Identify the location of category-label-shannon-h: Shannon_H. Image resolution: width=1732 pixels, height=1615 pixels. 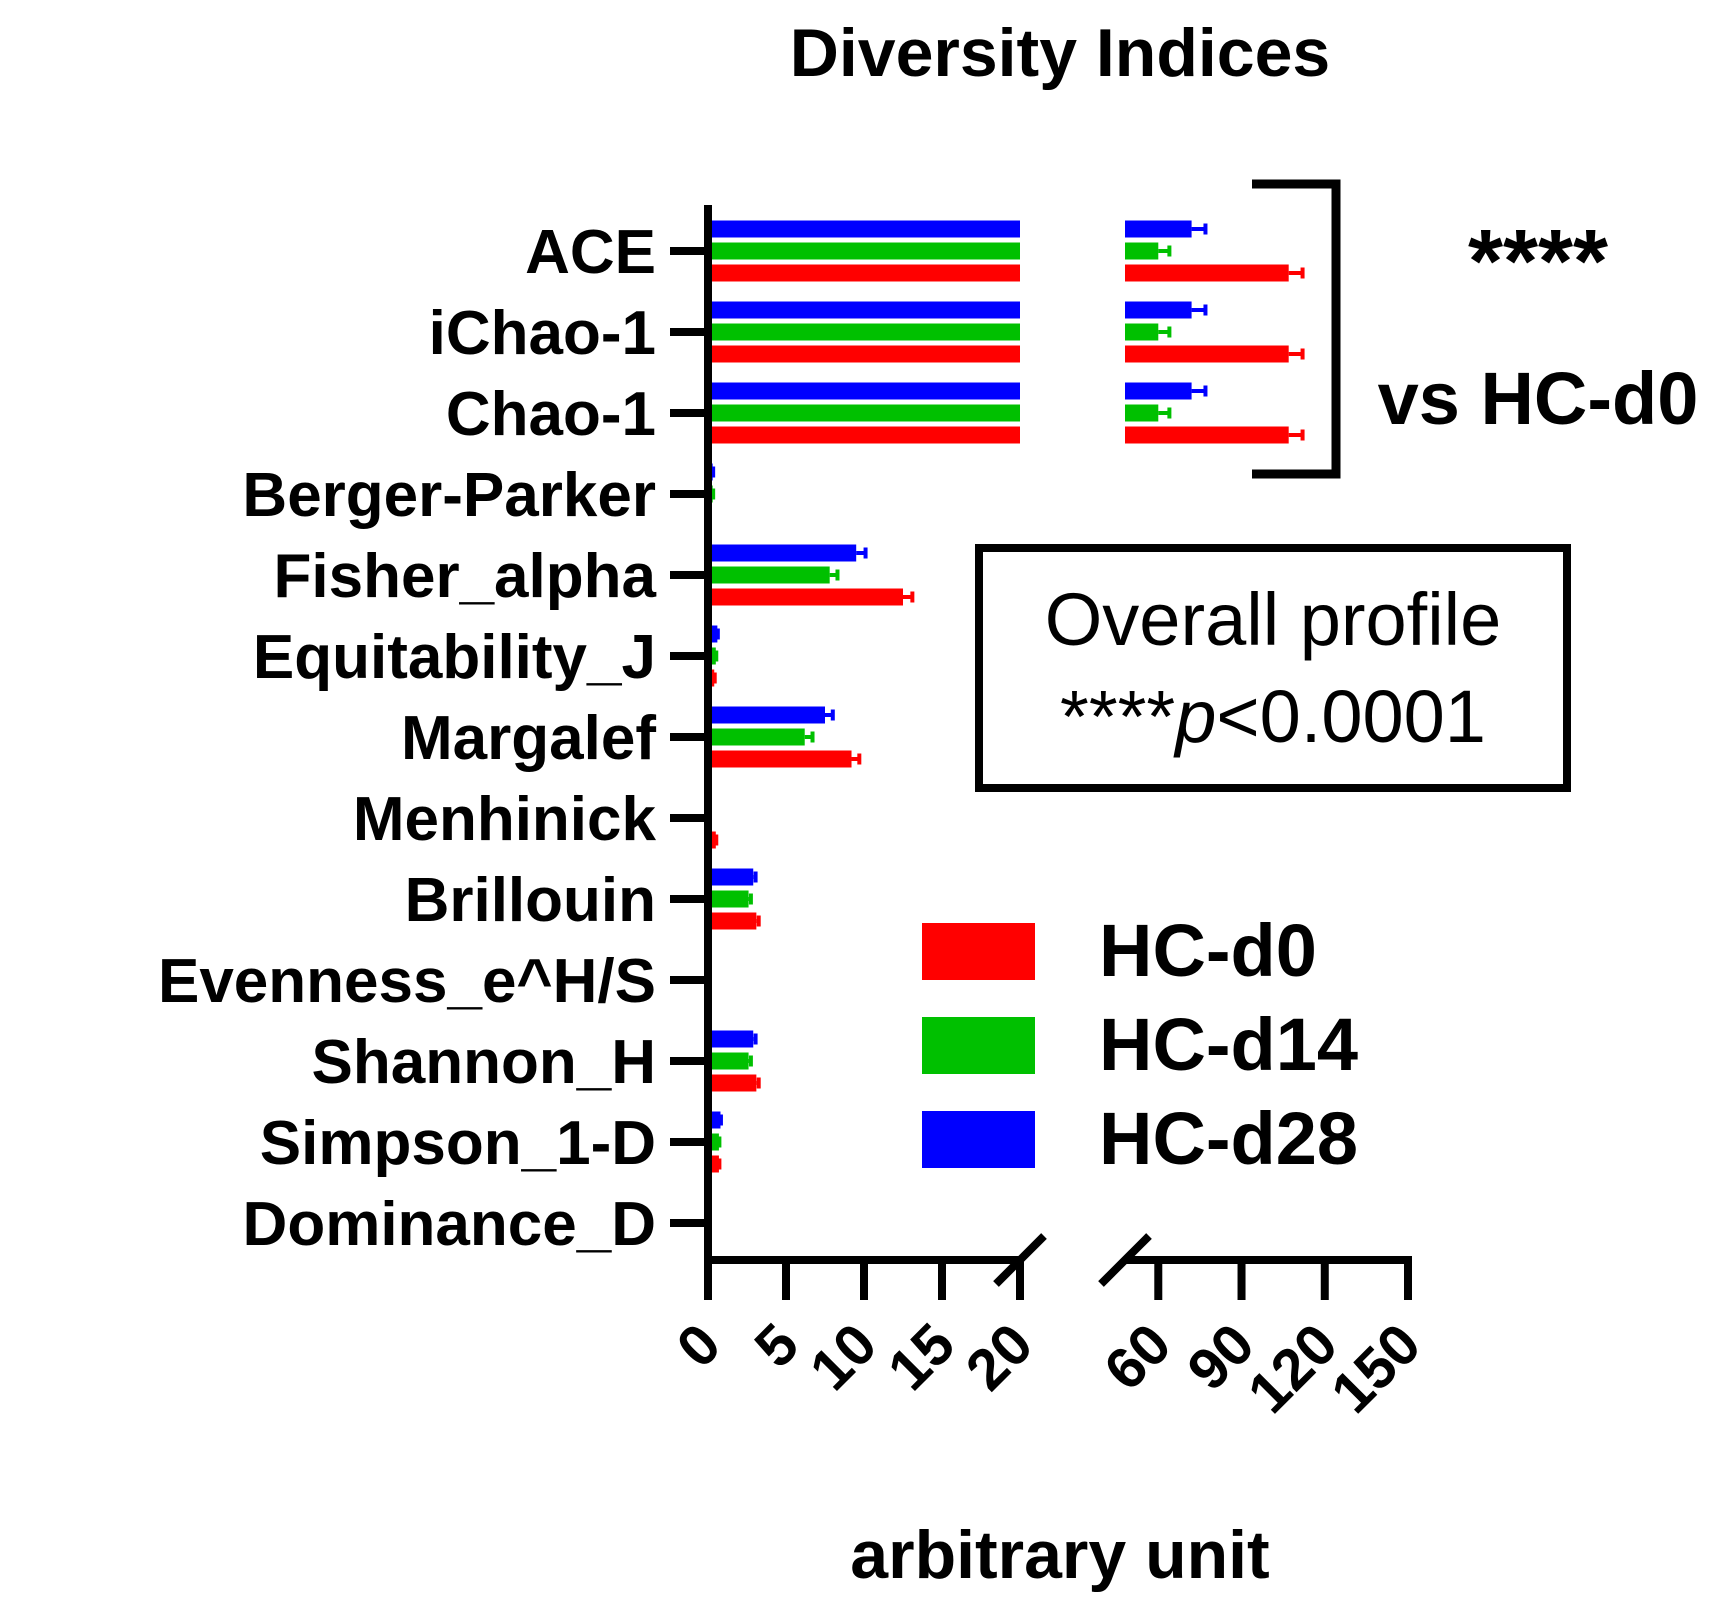
(484, 1062).